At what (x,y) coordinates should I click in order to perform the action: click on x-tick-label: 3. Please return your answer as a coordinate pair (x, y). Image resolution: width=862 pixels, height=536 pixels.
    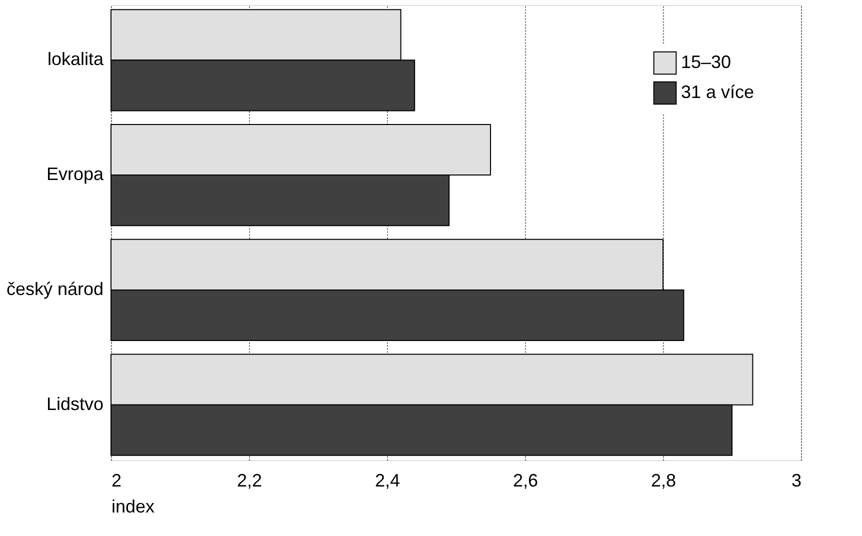
    Looking at the image, I should click on (796, 480).